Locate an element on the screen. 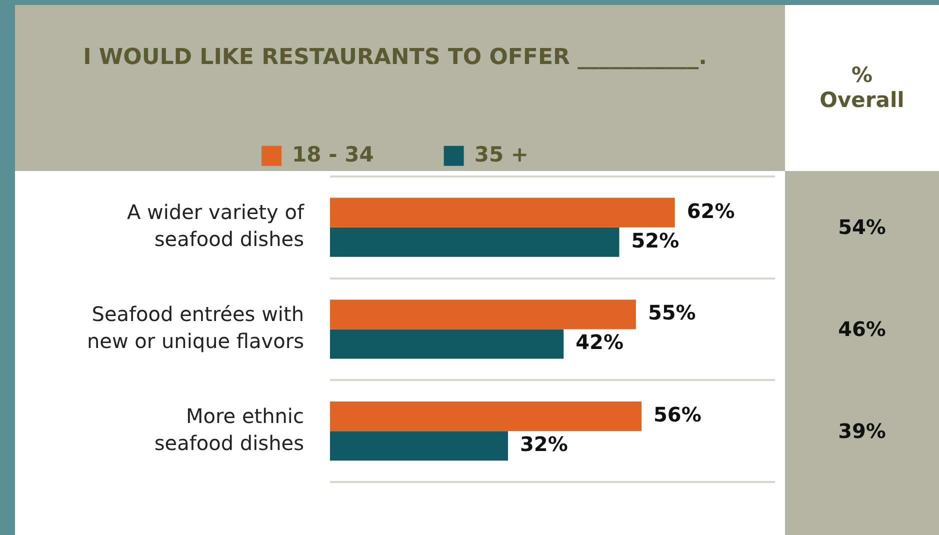 The height and width of the screenshot is (535, 939). y-tick-label: More ethnic seafood dishes is located at coordinates (229, 429).